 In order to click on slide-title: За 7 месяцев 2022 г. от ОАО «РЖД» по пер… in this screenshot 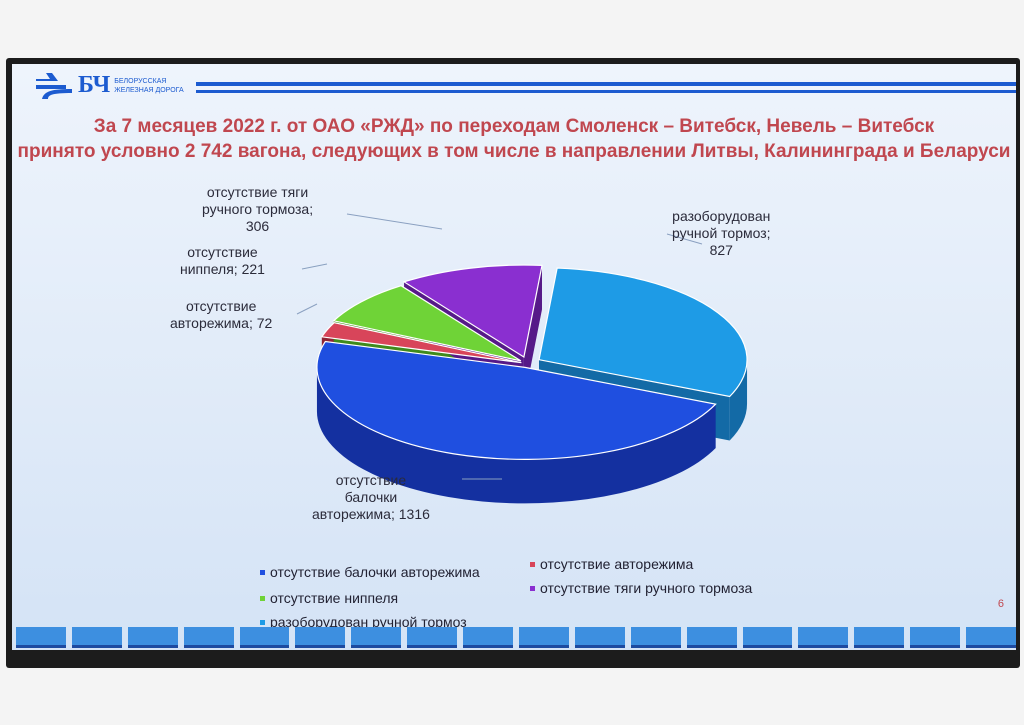, I will do `click(514, 139)`.